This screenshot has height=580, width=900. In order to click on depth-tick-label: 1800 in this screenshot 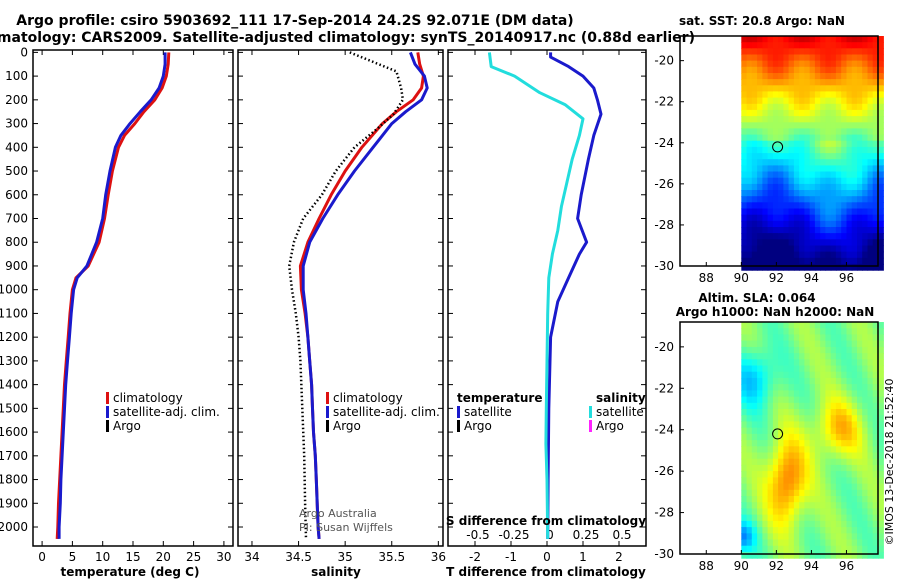, I will do `click(14, 480)`.